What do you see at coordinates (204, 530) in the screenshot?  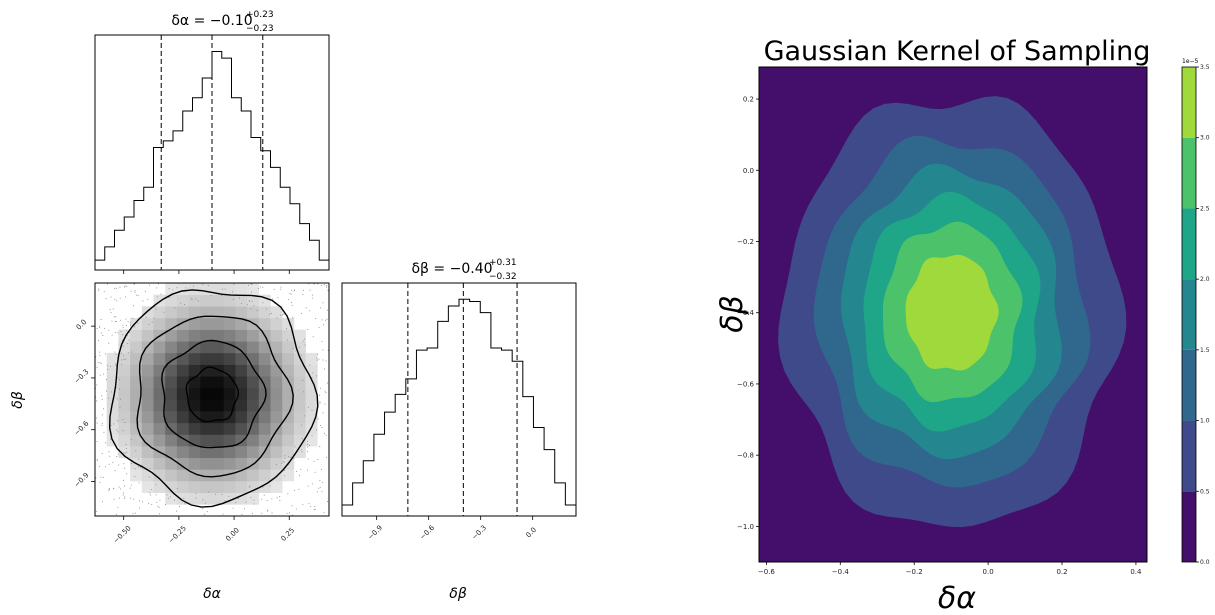 I see `density-xticks: −0.50 −0.25 0.00 0.25` at bounding box center [204, 530].